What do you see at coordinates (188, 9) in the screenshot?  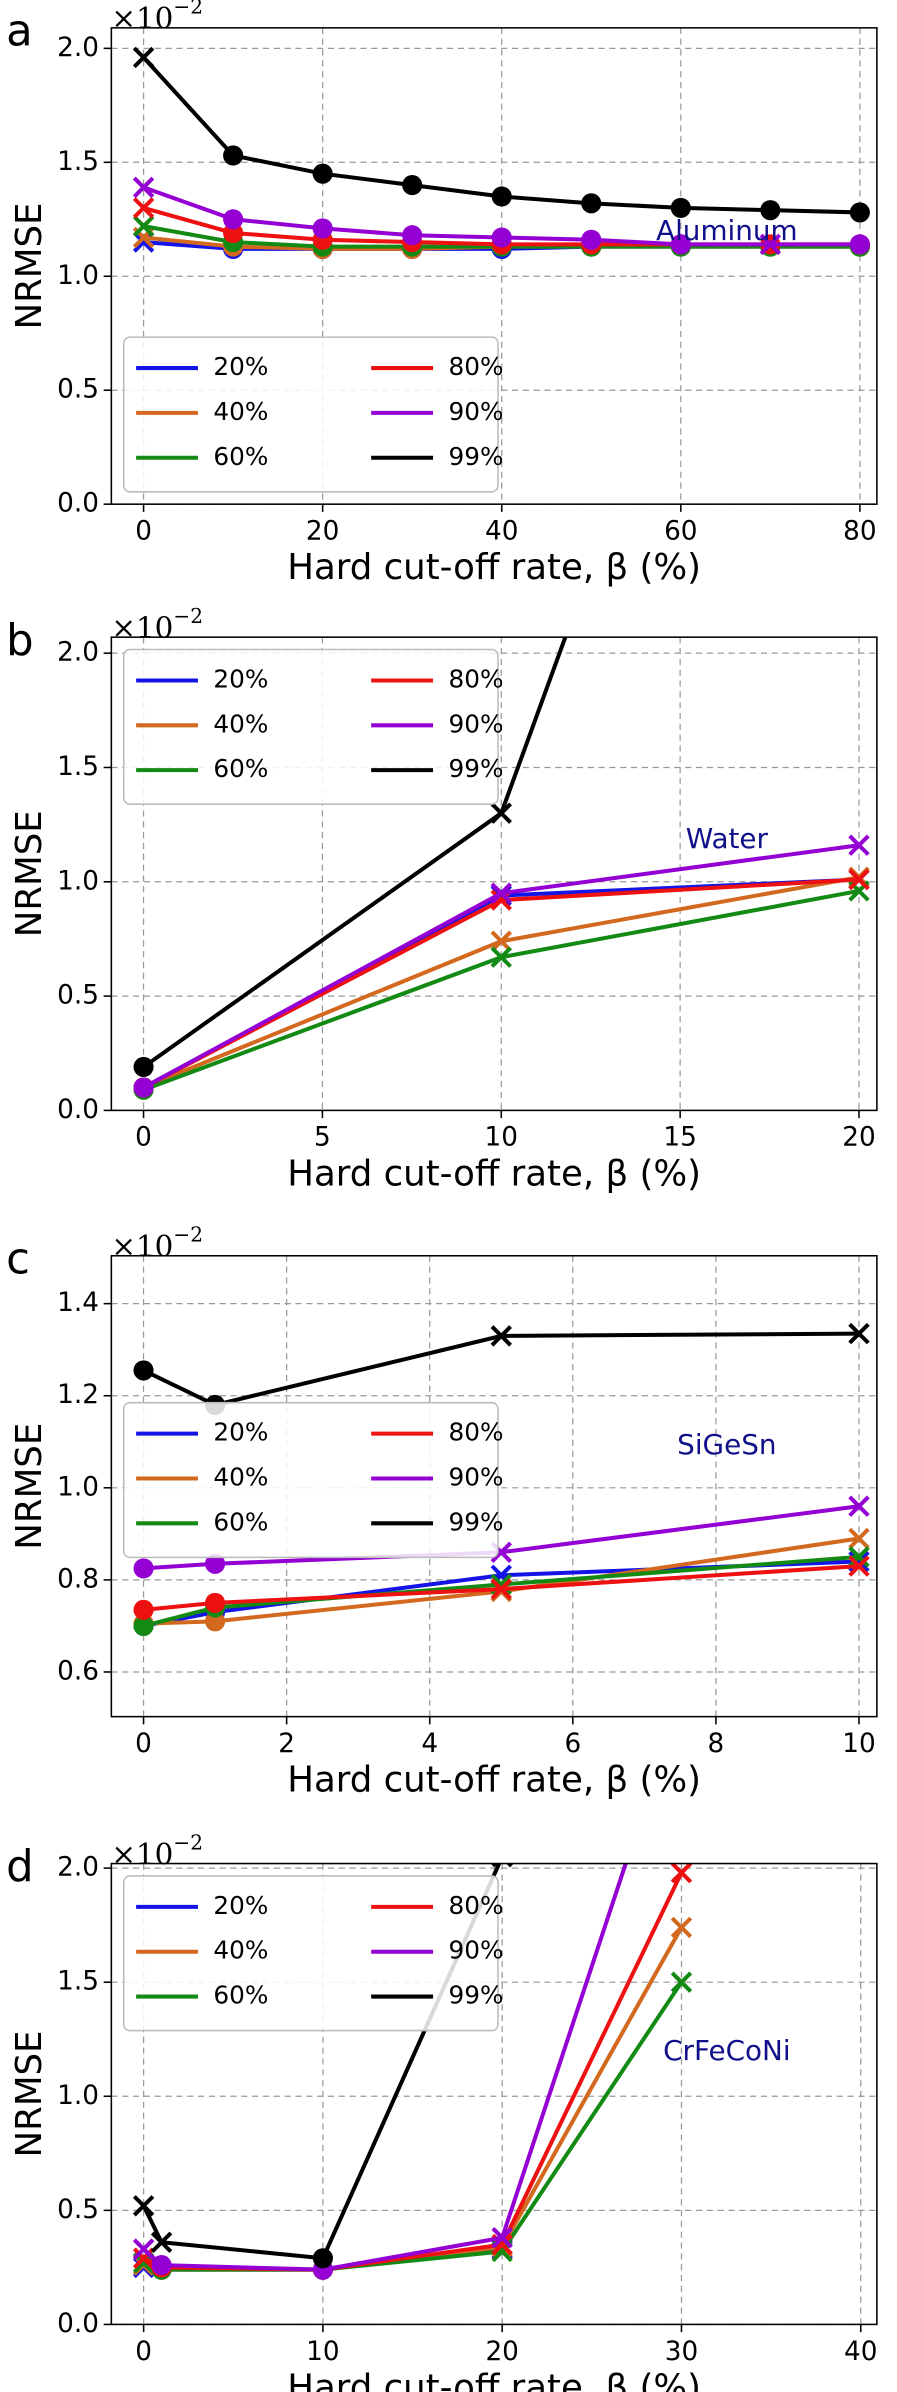 I see `multiplier-exp: −2` at bounding box center [188, 9].